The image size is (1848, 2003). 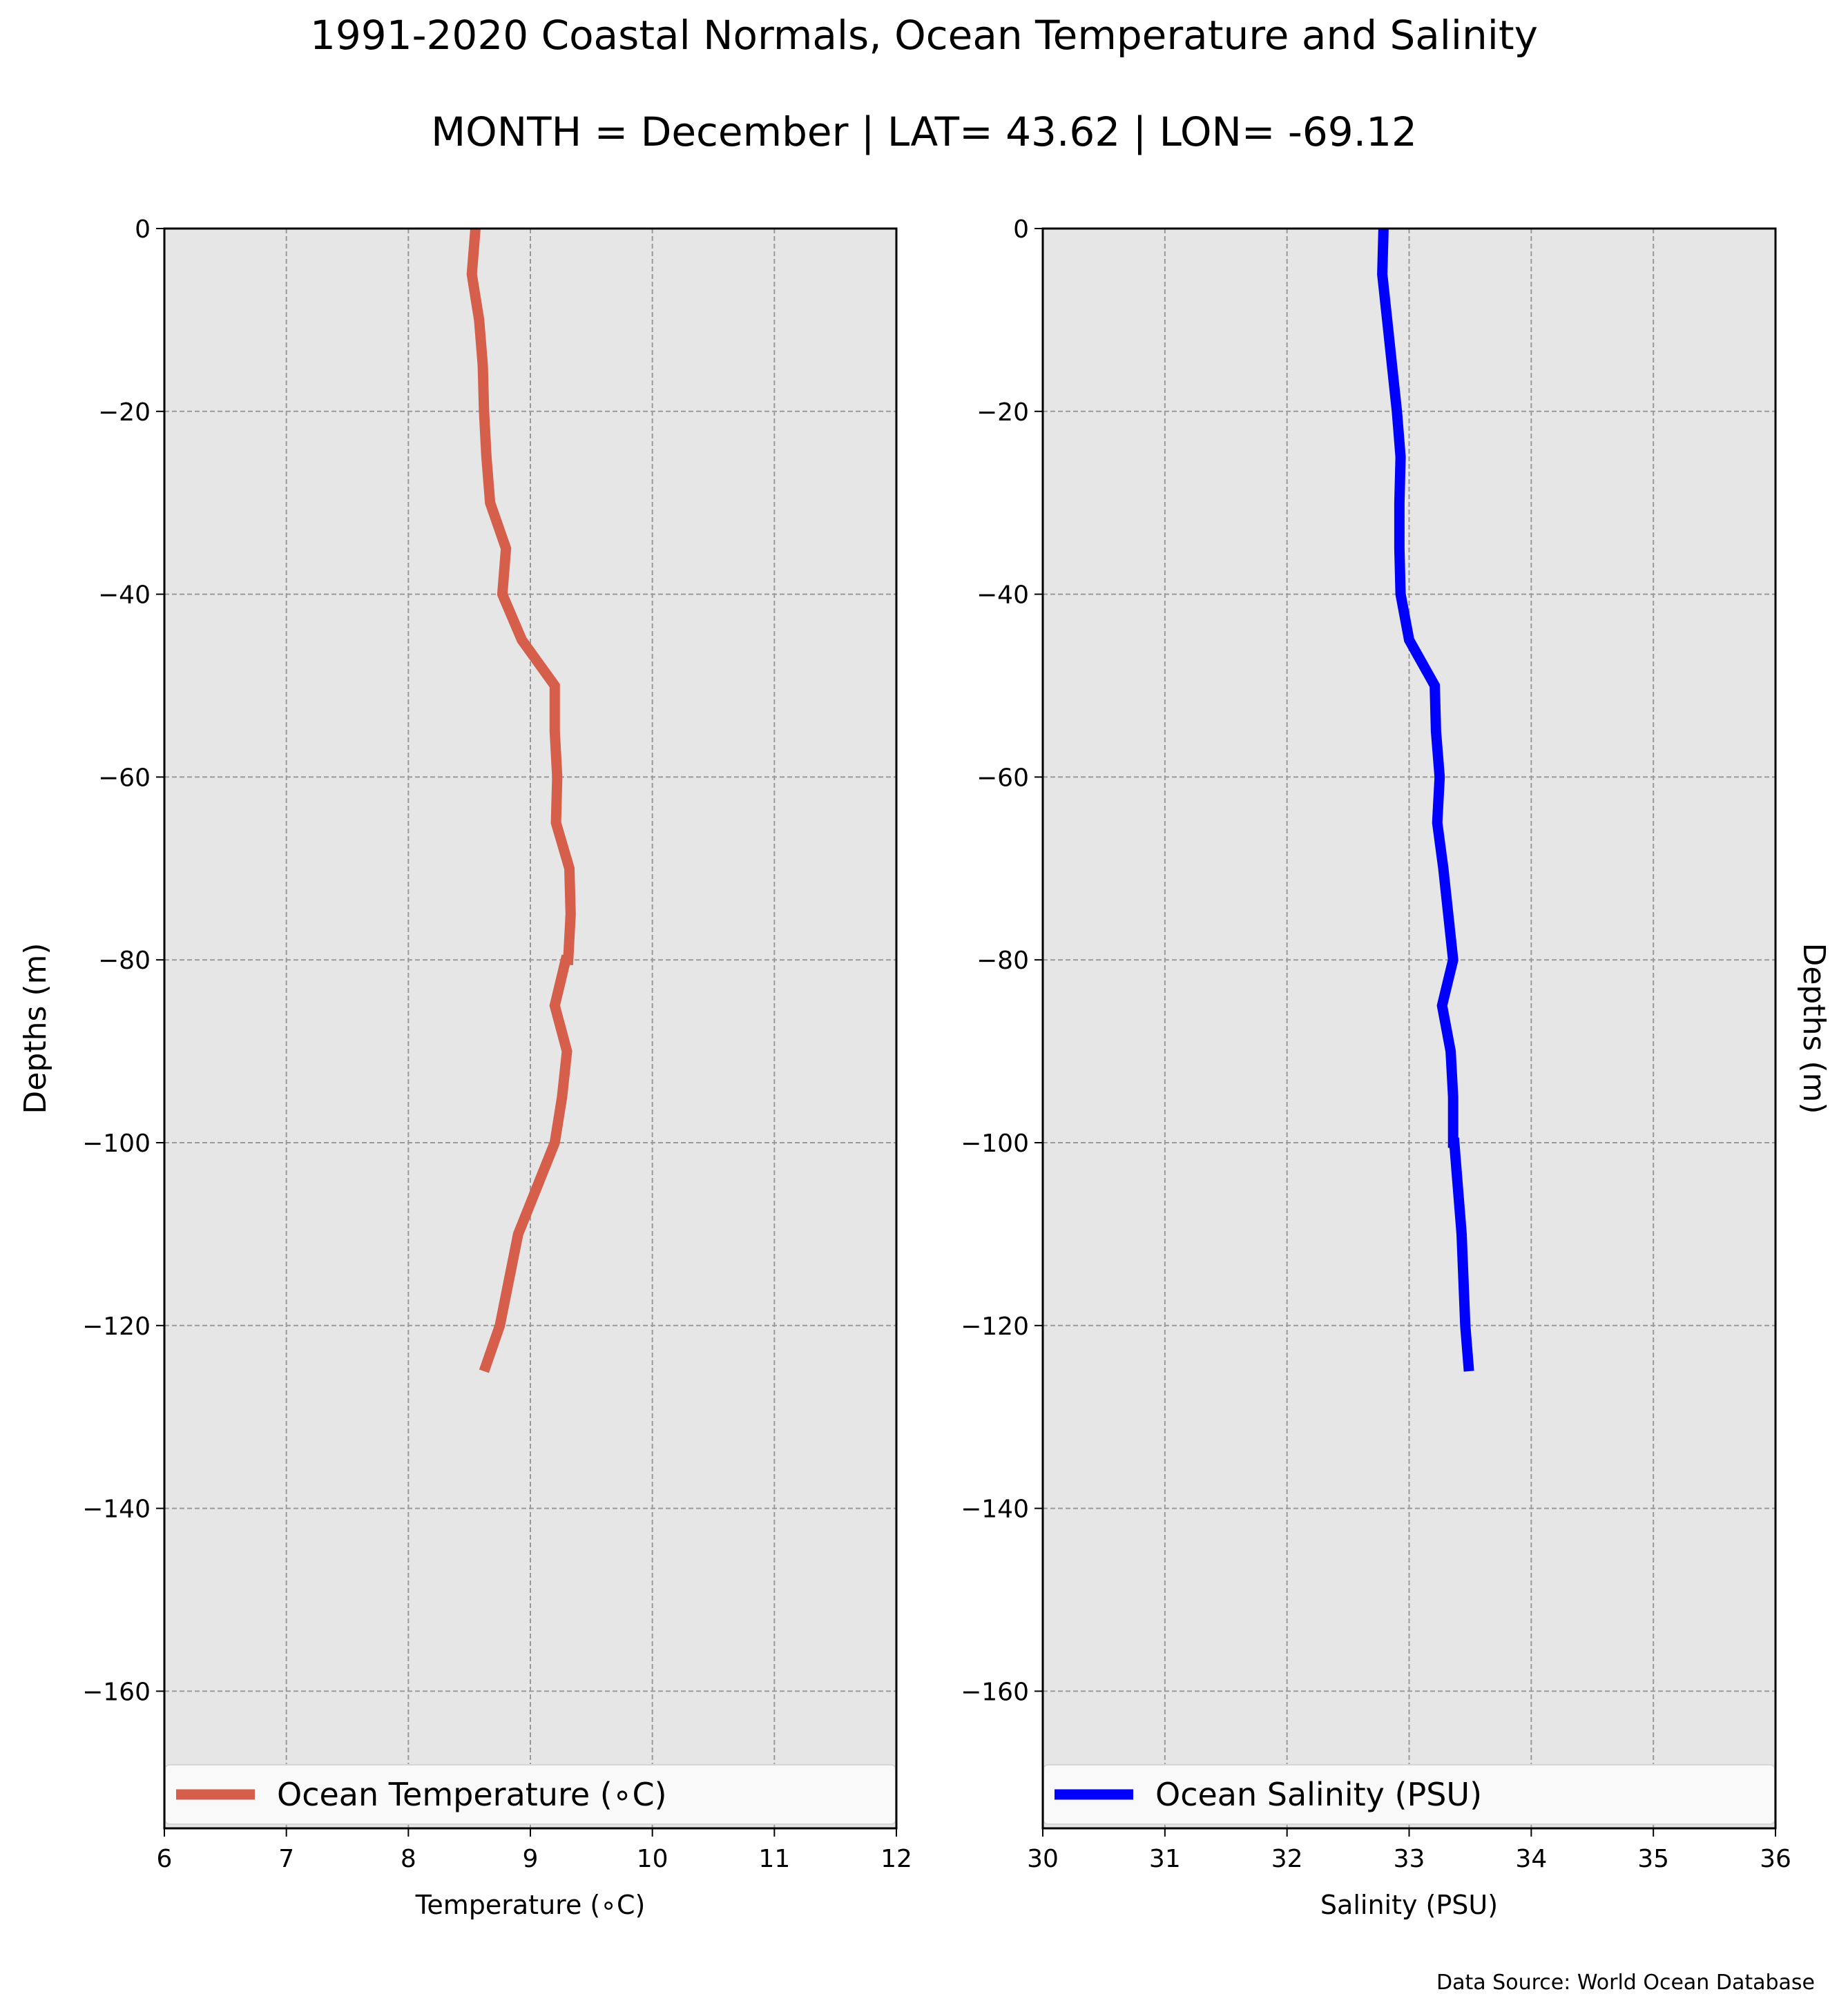 What do you see at coordinates (1318, 1795) in the screenshot?
I see `legend-label: Ocean Salinity (PSU)` at bounding box center [1318, 1795].